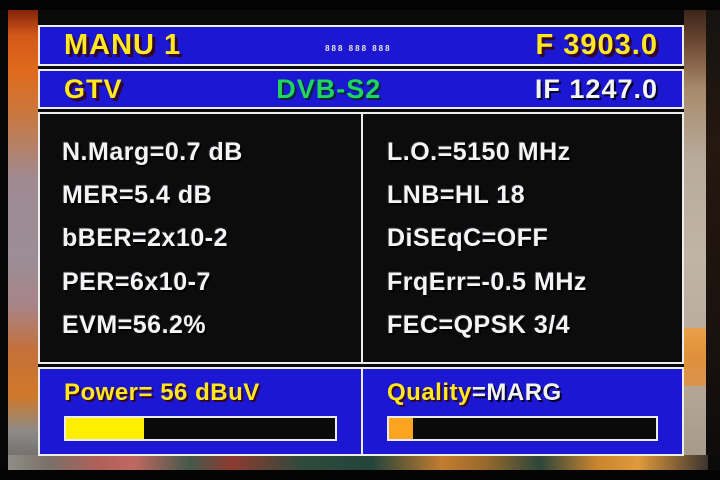  Describe the element at coordinates (358, 463) in the screenshot. I see `background-bottom-strip` at that location.